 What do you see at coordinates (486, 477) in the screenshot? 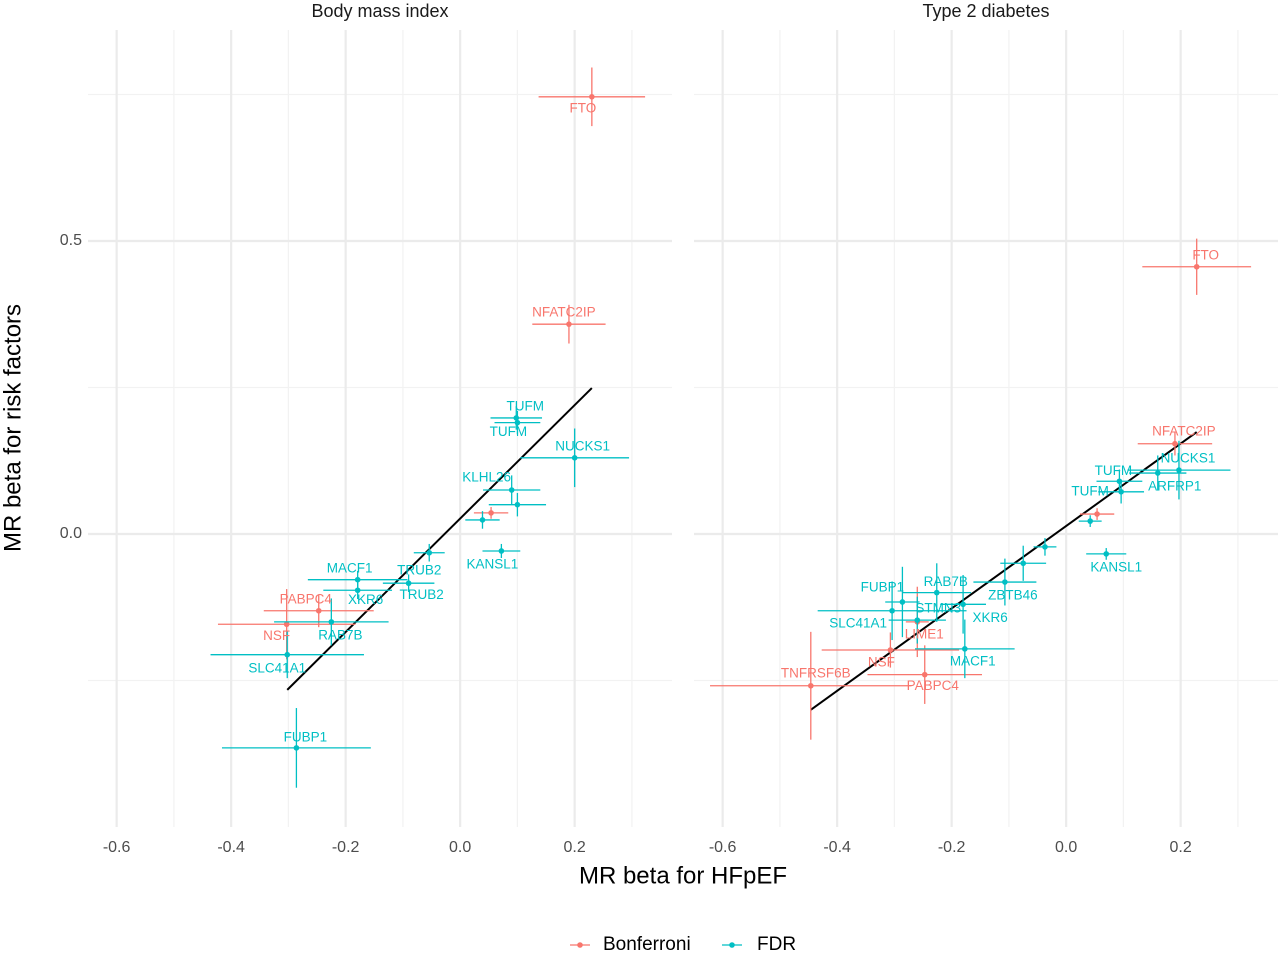
I see `point-label: KLHL26` at bounding box center [486, 477].